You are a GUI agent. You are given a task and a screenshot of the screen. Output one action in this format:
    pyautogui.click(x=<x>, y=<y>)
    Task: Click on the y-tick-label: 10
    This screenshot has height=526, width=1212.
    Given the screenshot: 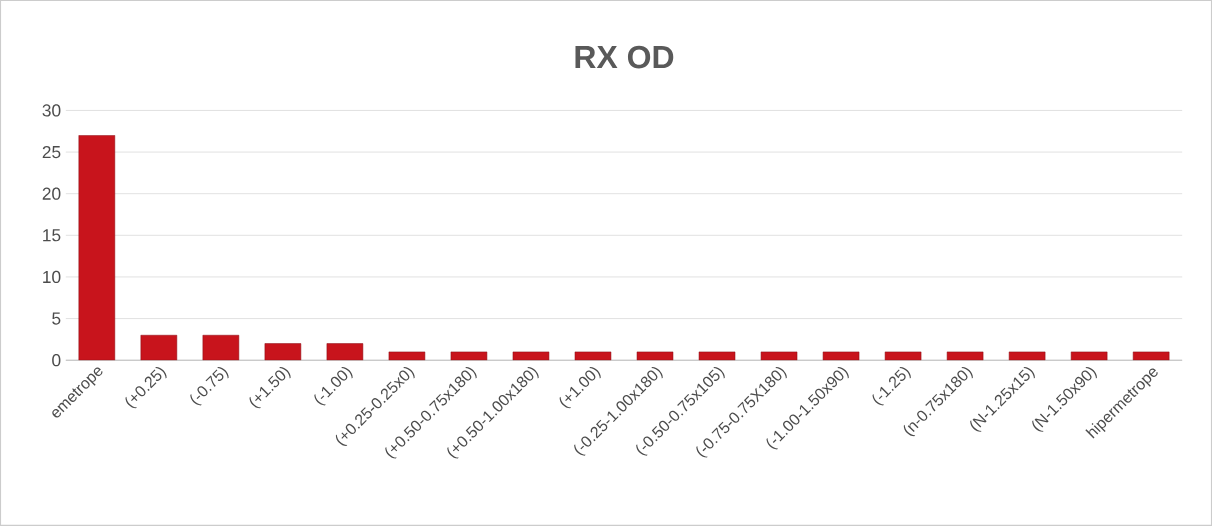 What is the action you would take?
    pyautogui.click(x=52, y=277)
    